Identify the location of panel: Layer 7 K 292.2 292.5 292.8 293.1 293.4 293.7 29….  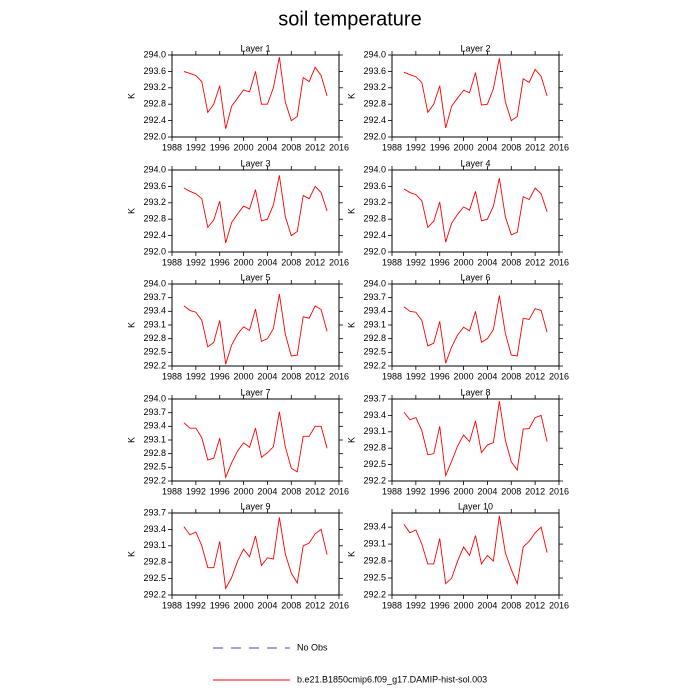
(237, 441).